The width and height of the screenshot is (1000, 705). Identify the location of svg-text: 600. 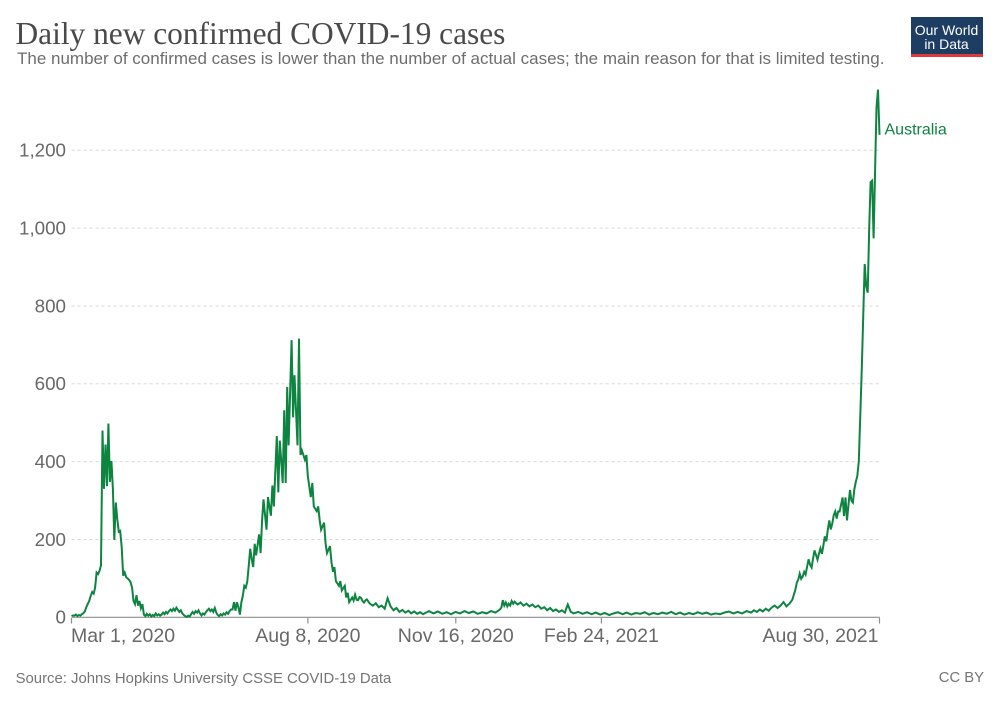
(50, 383).